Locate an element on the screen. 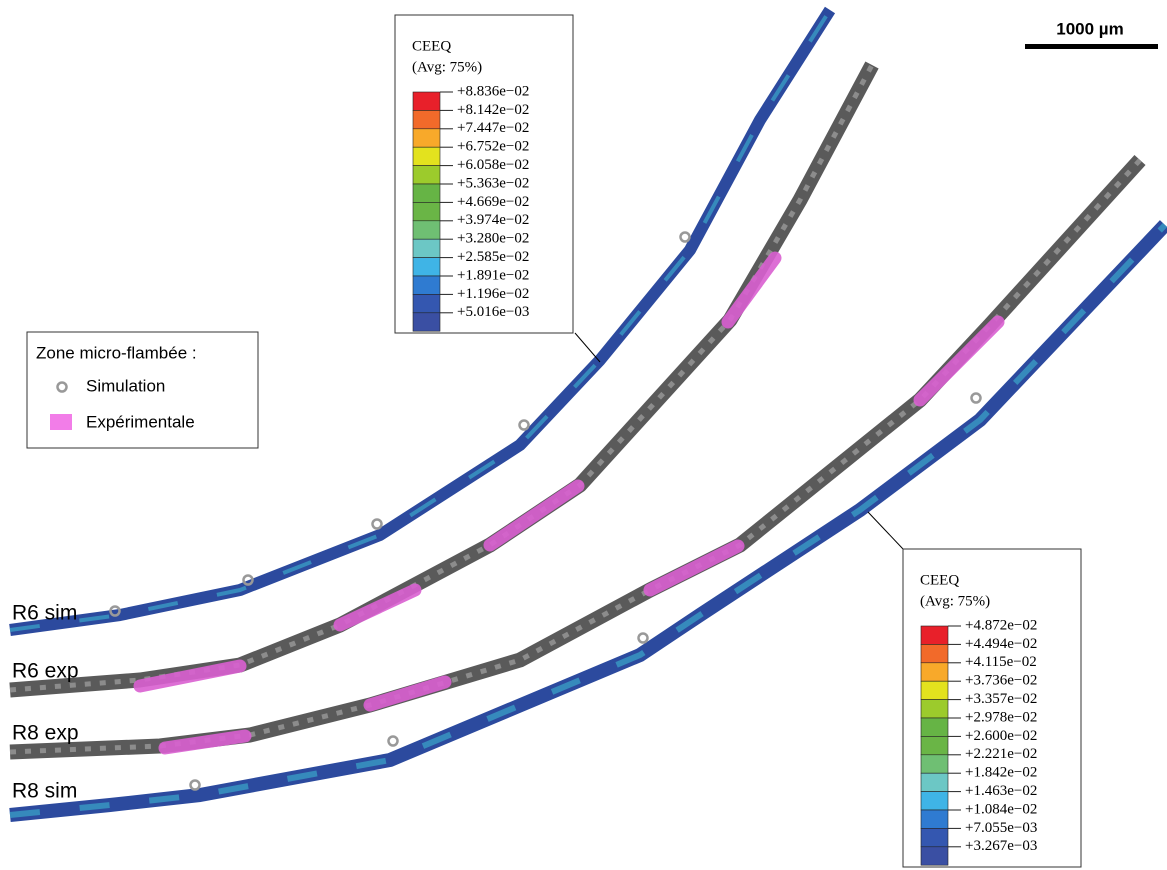  legend-exp-swatch is located at coordinates (61, 422).